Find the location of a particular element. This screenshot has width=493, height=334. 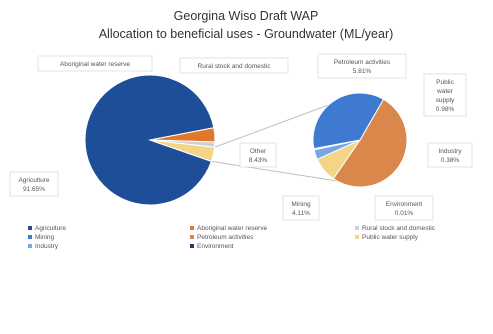

legend-item: Public water supply is located at coordinates (387, 237).